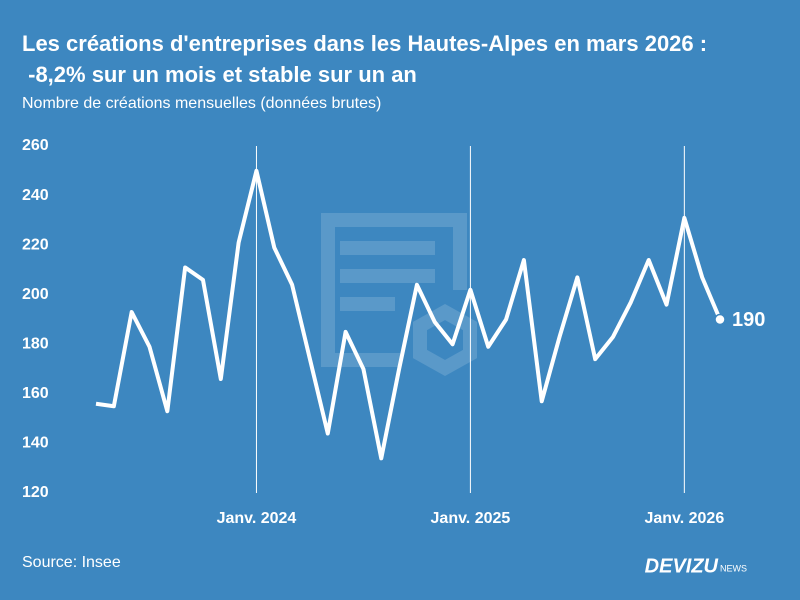  Describe the element at coordinates (682, 566) in the screenshot. I see `brand: DEVIZU` at that location.